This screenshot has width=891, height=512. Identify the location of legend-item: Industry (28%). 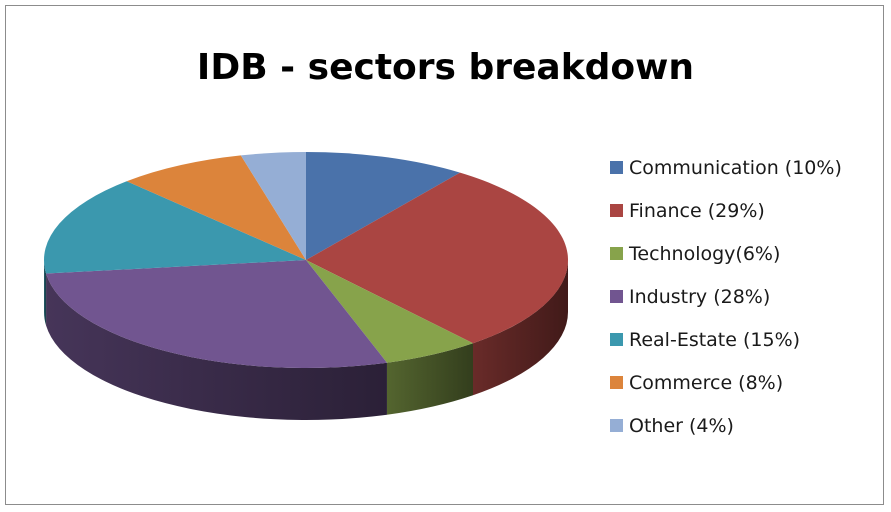
(726, 296).